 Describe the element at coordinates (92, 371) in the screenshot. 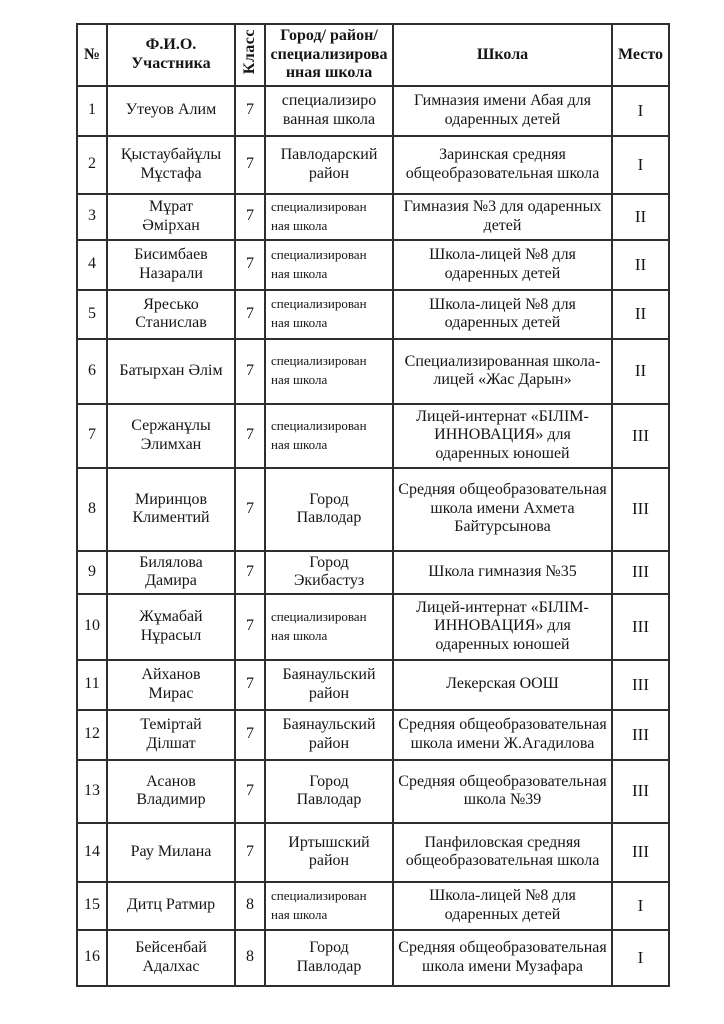

I see `cell-num: 6` at that location.